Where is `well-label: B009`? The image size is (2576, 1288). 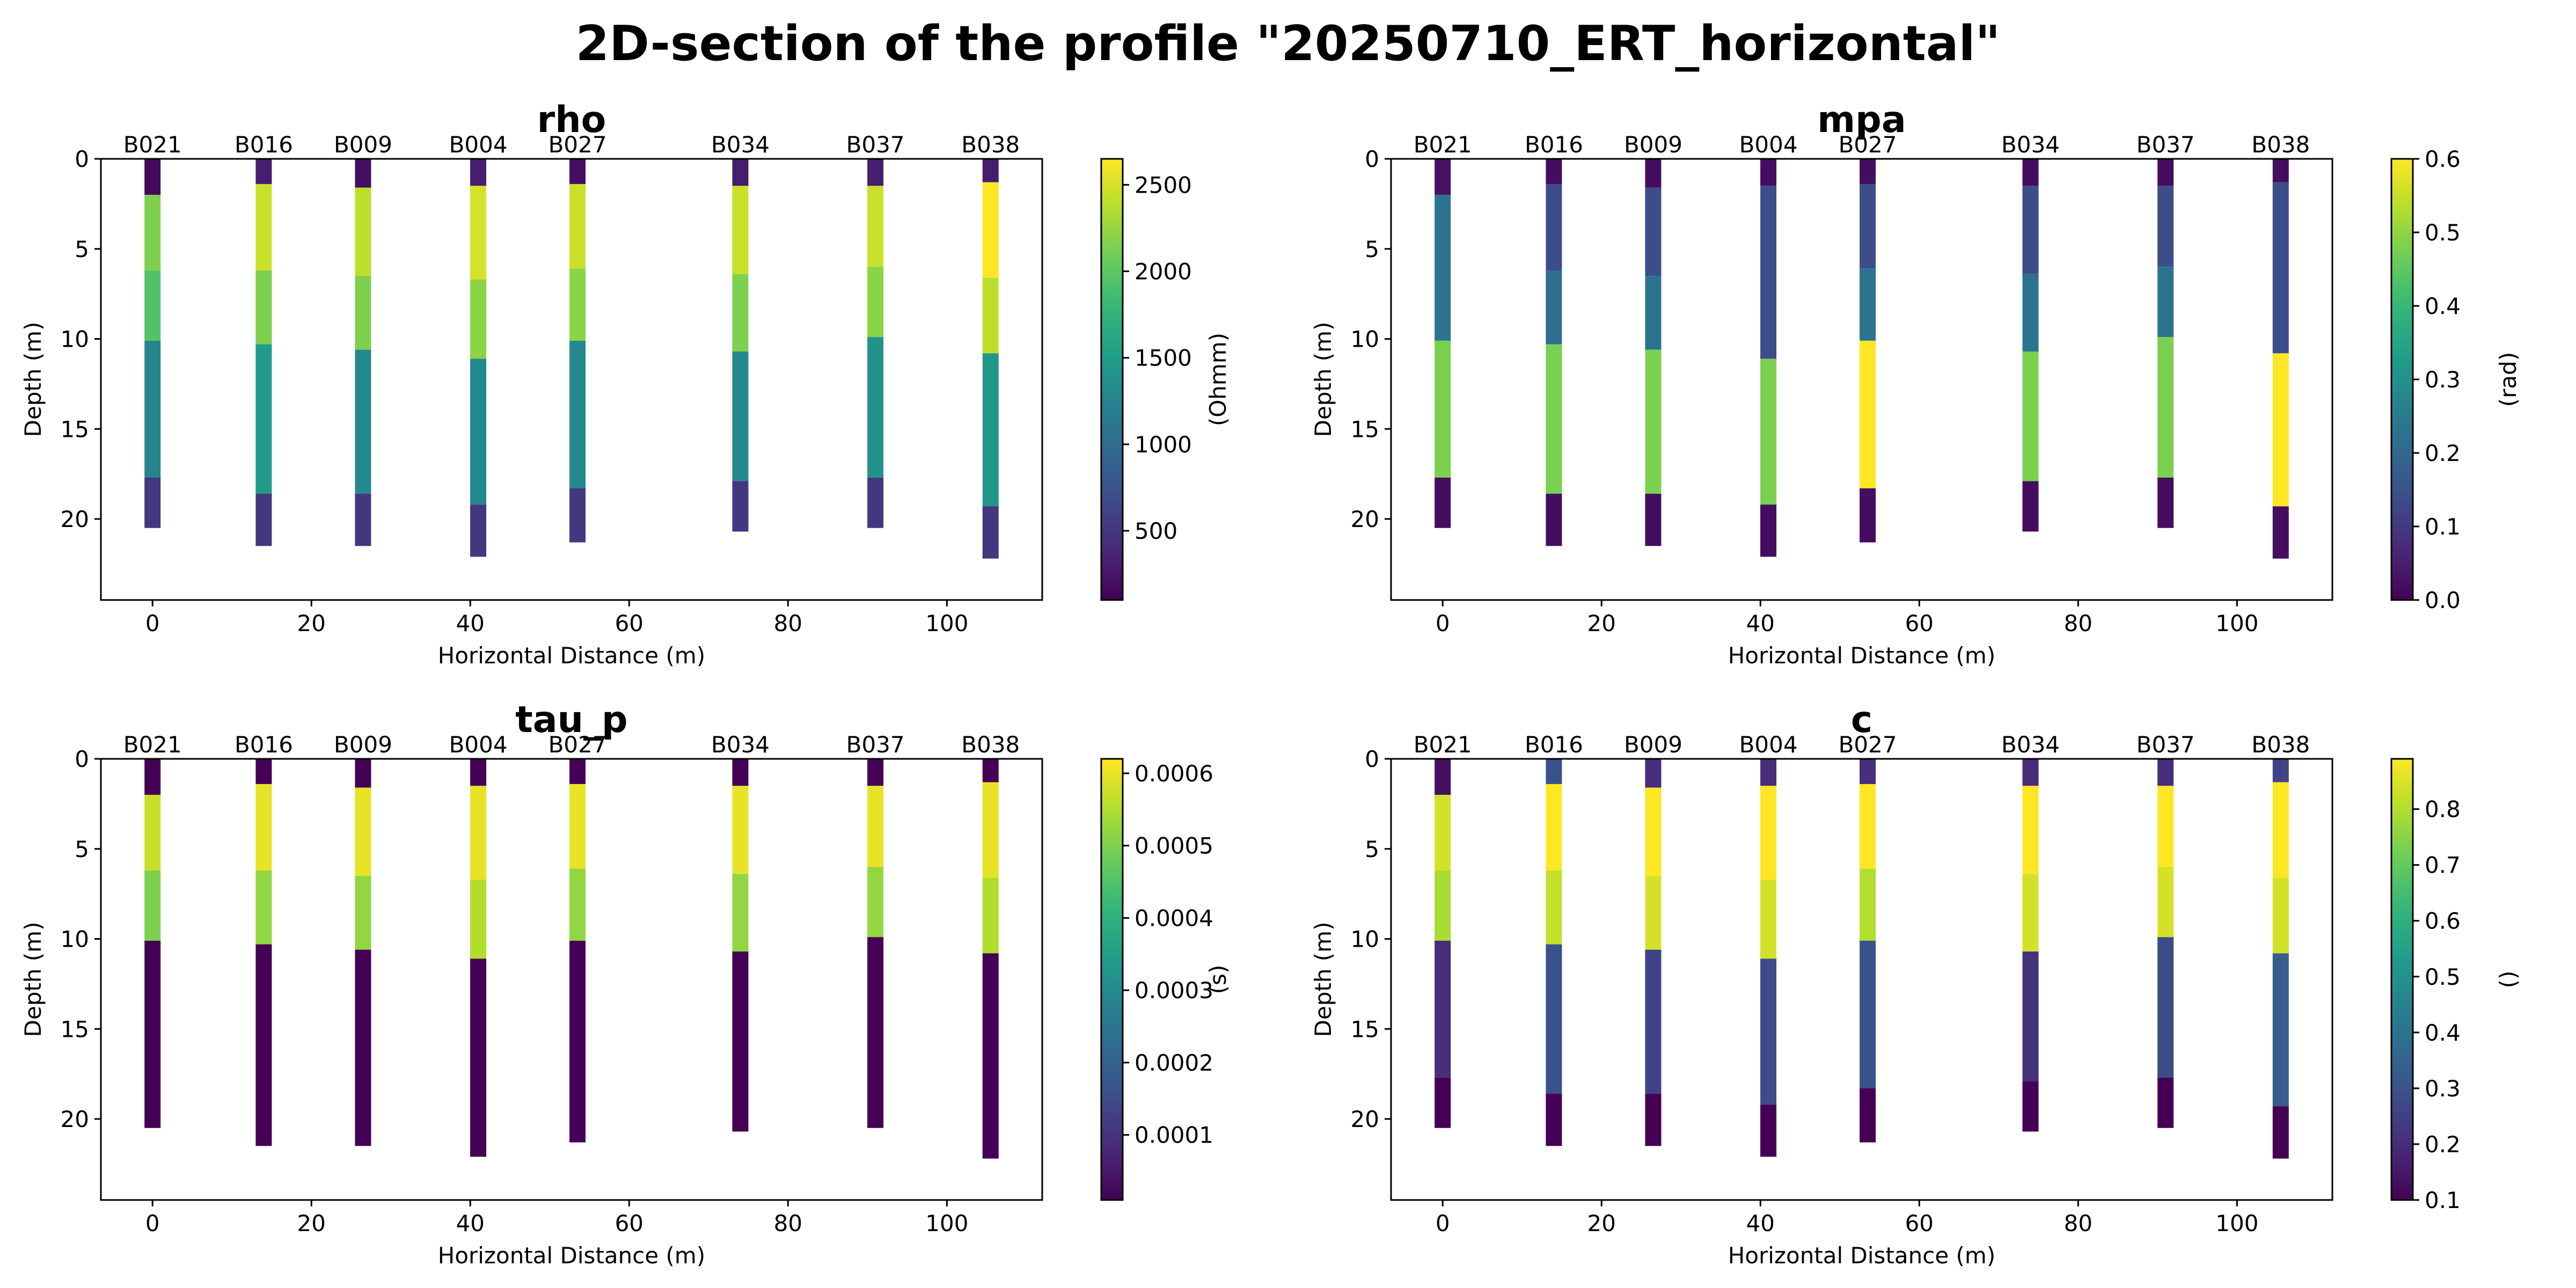
well-label: B009 is located at coordinates (1653, 744).